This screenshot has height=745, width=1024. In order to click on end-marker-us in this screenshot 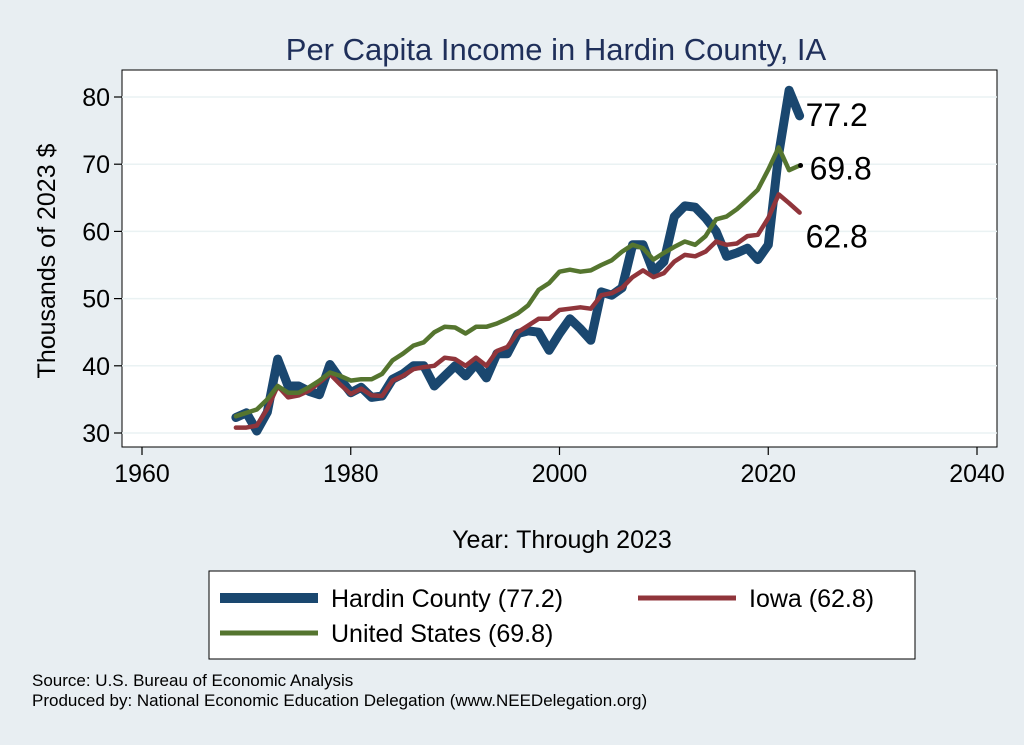, I will do `click(801, 166)`.